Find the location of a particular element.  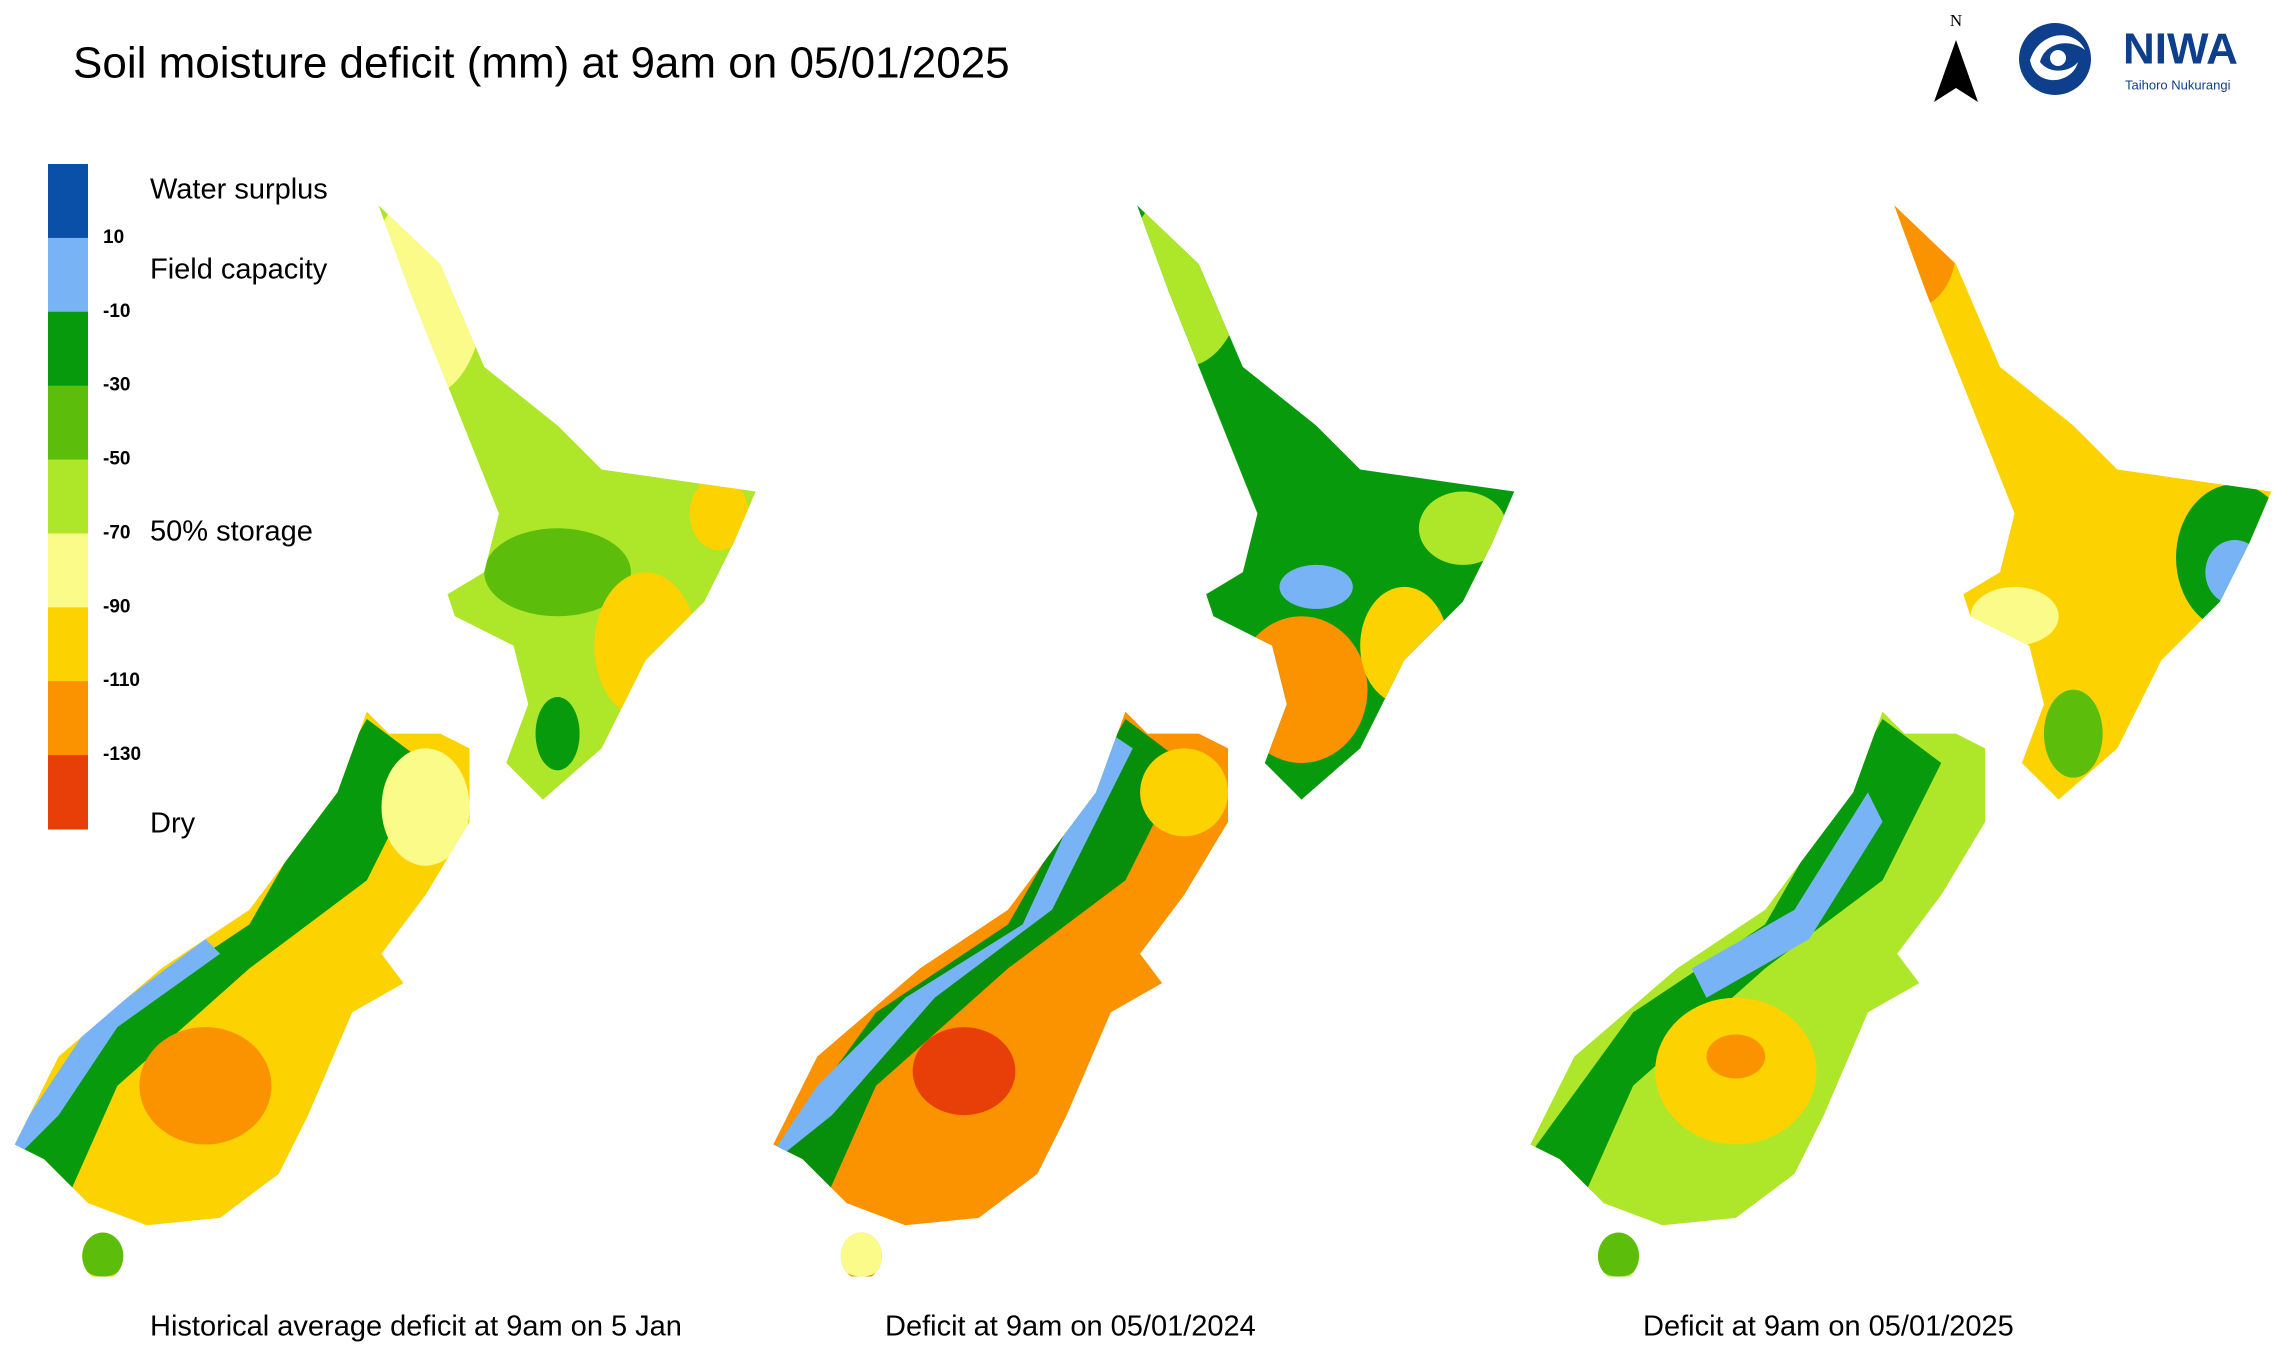

legend-tick-label: -30 is located at coordinates (116, 385).